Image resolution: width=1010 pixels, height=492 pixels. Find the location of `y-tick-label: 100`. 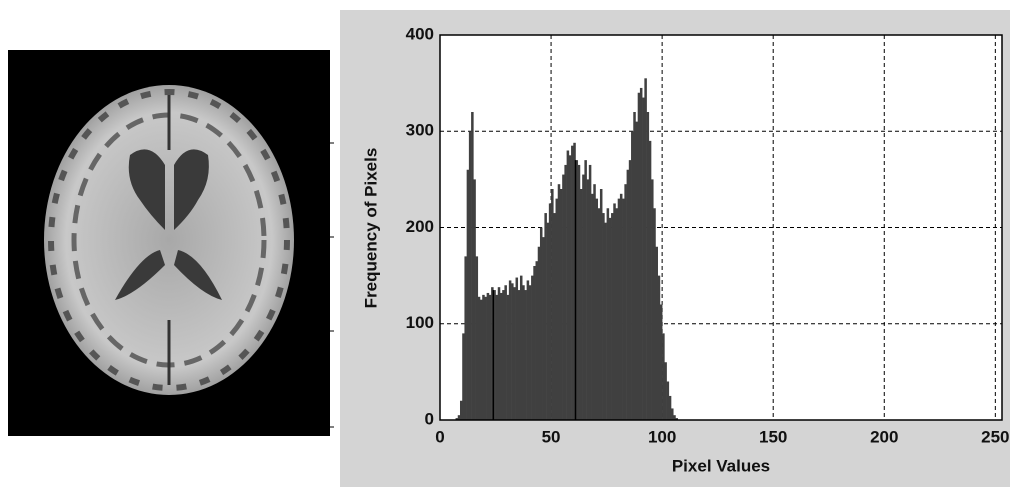

y-tick-label: 100 is located at coordinates (420, 322).